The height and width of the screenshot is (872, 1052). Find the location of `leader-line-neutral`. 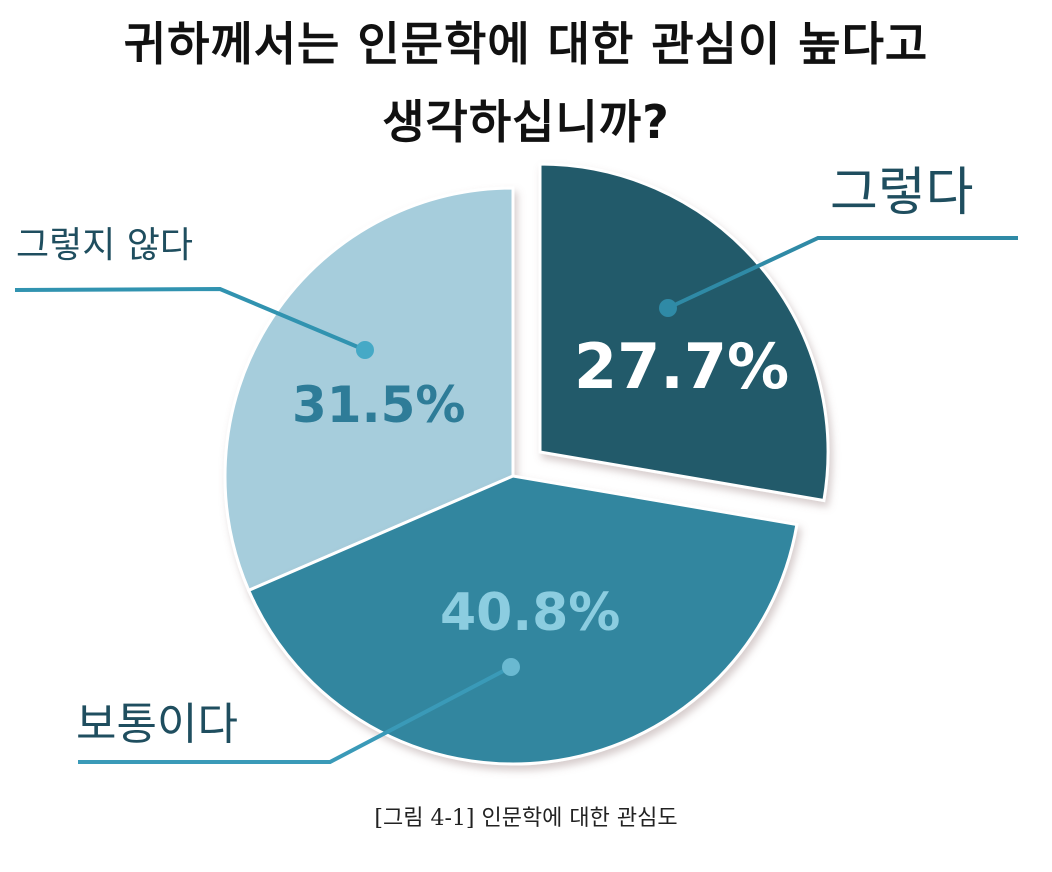

leader-line-neutral is located at coordinates (295, 714).